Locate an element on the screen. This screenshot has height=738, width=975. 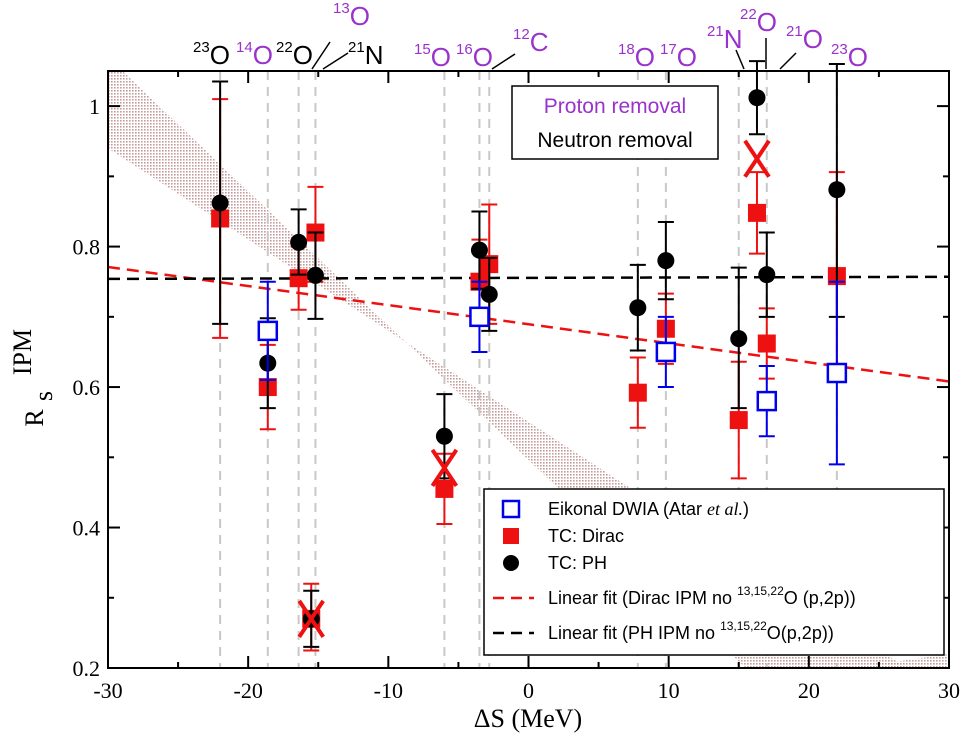
legend-entry: TC: PH is located at coordinates (555, 563).